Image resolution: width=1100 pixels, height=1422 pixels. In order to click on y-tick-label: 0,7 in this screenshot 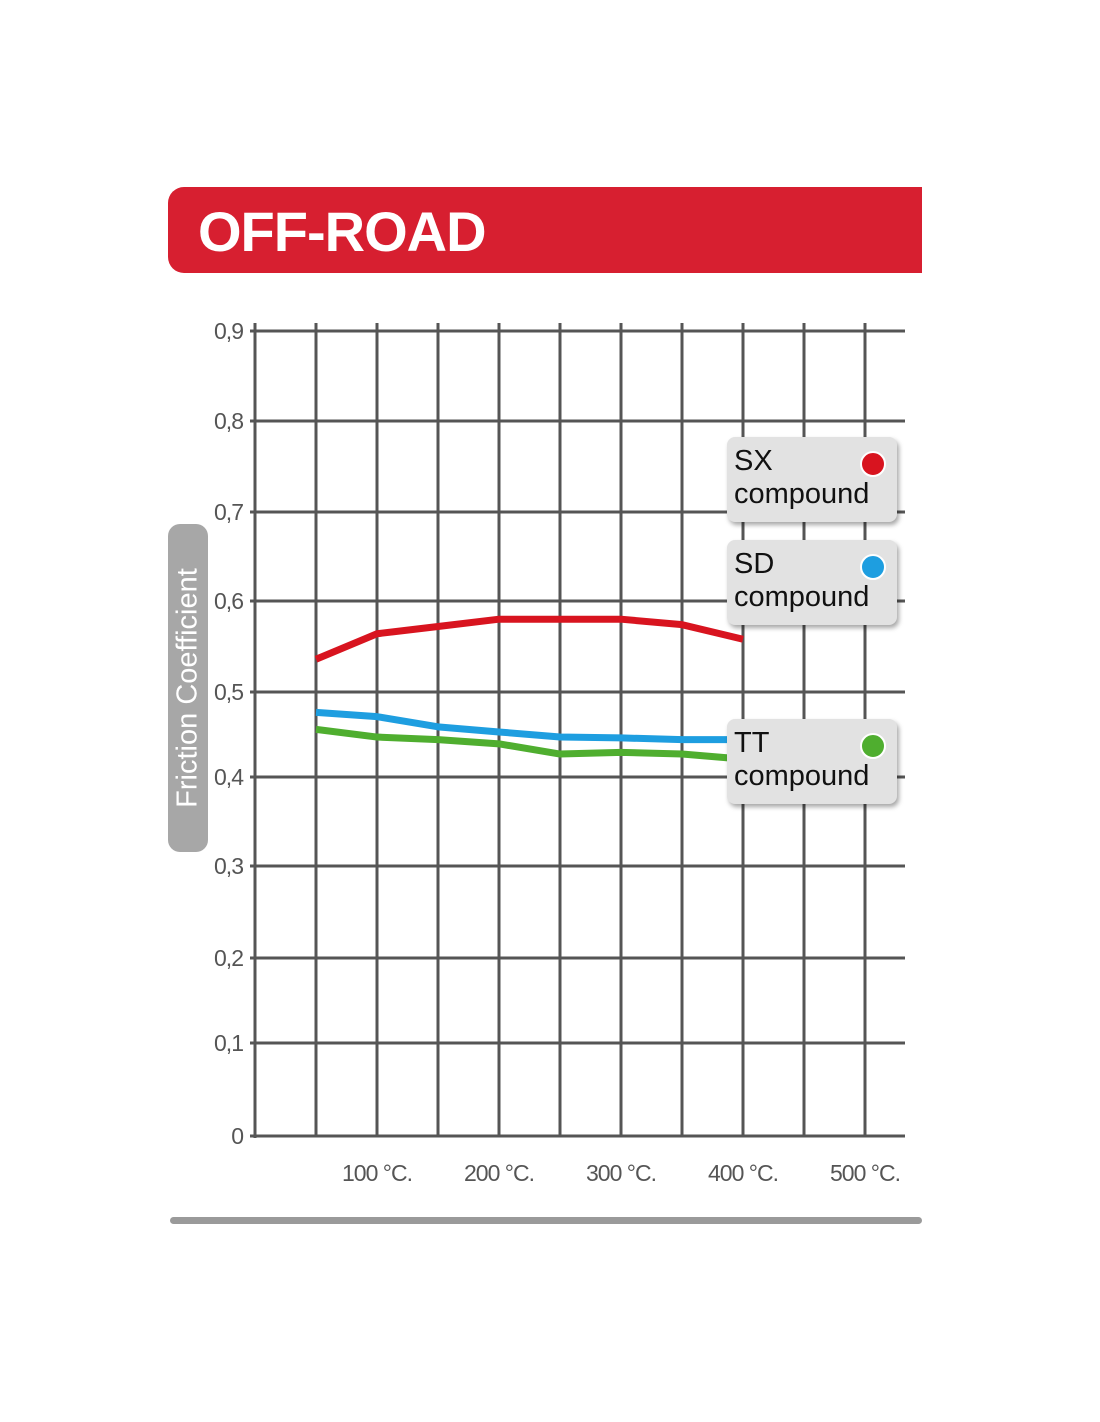, I will do `click(228, 512)`.